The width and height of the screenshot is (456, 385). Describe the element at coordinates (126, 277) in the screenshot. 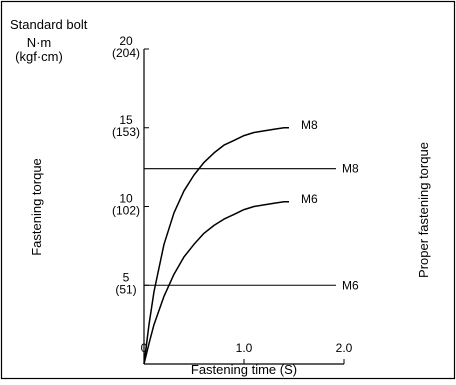

I see `y-tick-label: 5` at that location.